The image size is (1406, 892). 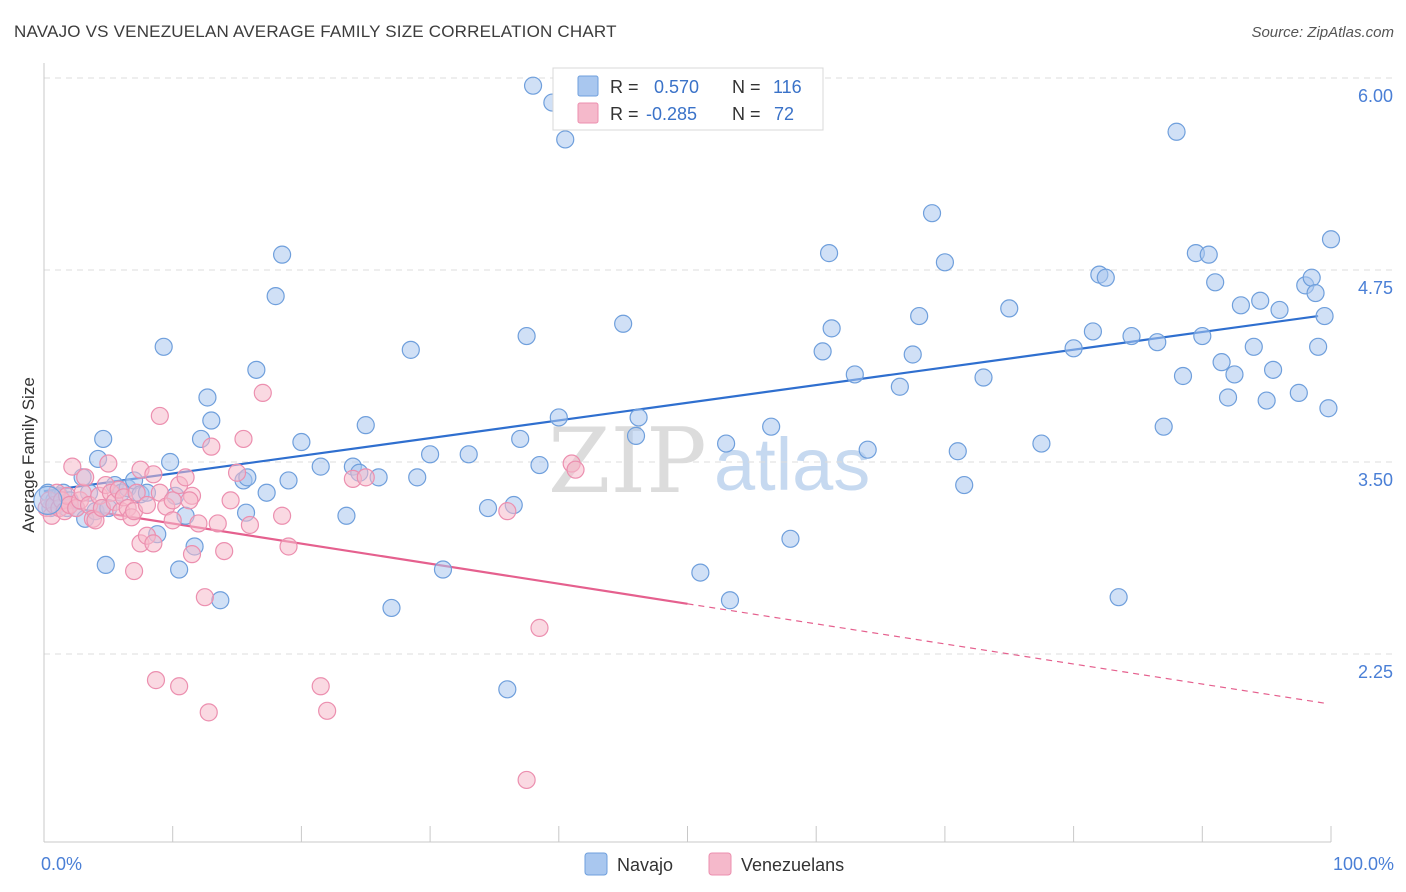 What do you see at coordinates (792, 464) in the screenshot?
I see `watermark-atlas: atlas` at bounding box center [792, 464].